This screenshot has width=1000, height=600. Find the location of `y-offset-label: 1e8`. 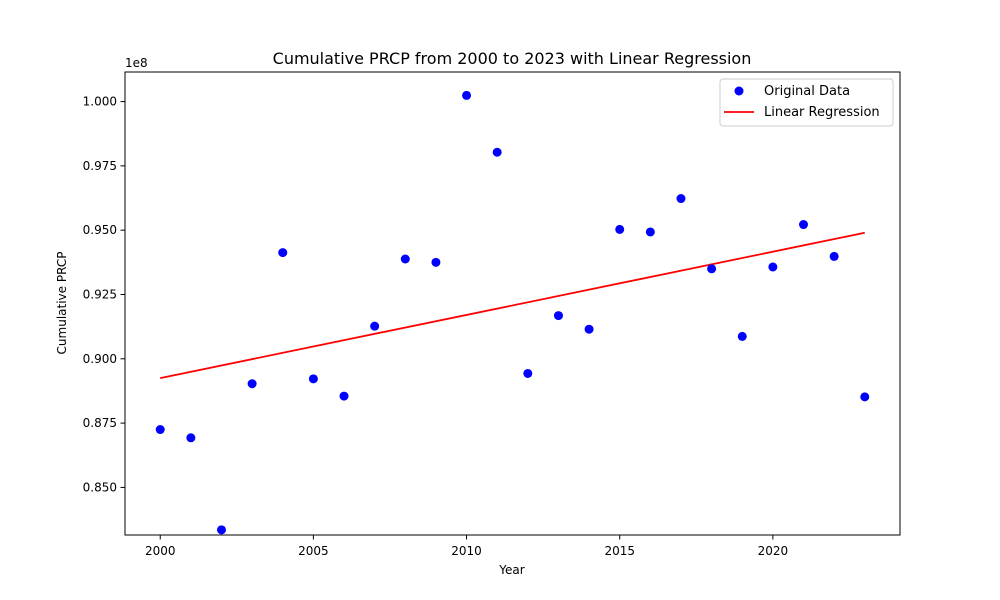

y-offset-label: 1e8 is located at coordinates (136, 63).